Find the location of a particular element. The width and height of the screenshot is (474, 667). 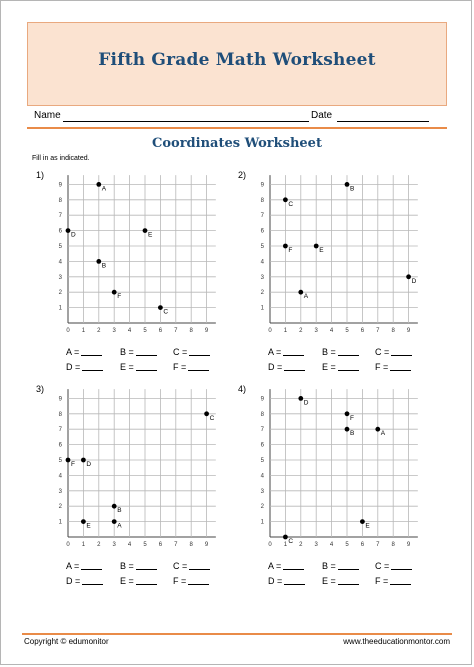

website-url: www.theeducationmontor.com is located at coordinates (396, 641).